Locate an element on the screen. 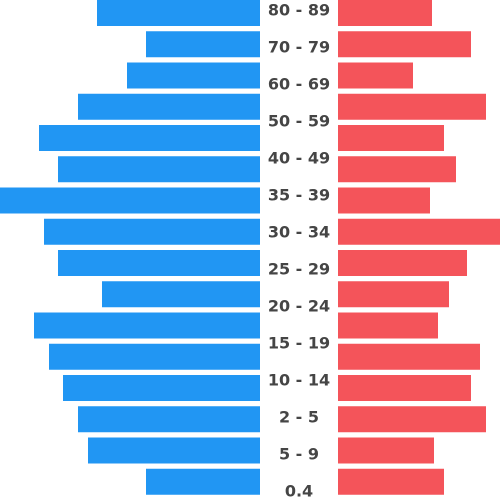 The width and height of the screenshot is (500, 500). age-label: 50 - 59 is located at coordinates (299, 121).